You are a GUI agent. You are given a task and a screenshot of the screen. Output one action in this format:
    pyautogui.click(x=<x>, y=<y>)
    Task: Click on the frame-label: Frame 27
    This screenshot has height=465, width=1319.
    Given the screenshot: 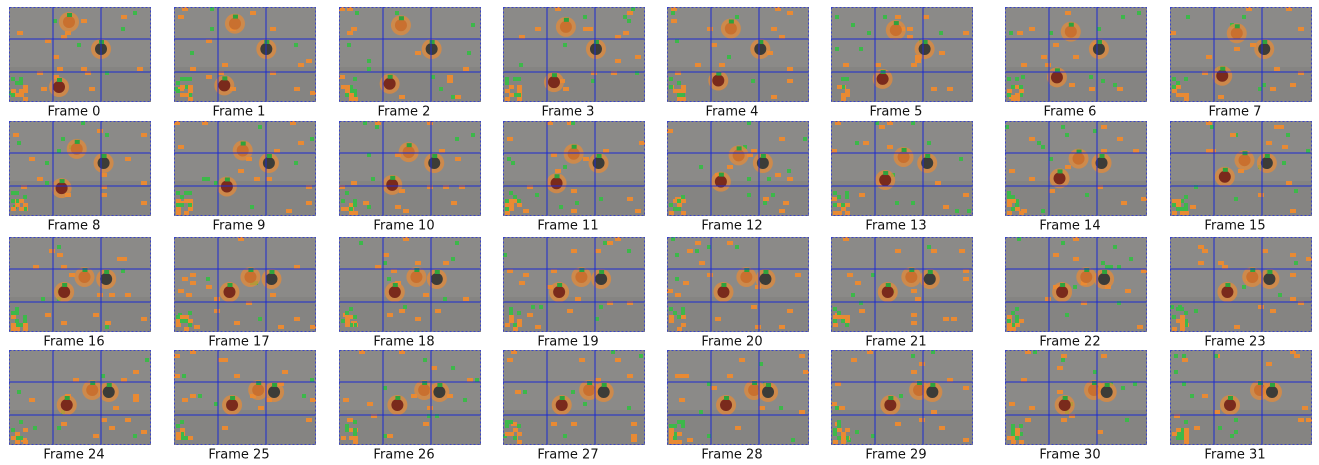 What is the action you would take?
    pyautogui.click(x=567, y=455)
    